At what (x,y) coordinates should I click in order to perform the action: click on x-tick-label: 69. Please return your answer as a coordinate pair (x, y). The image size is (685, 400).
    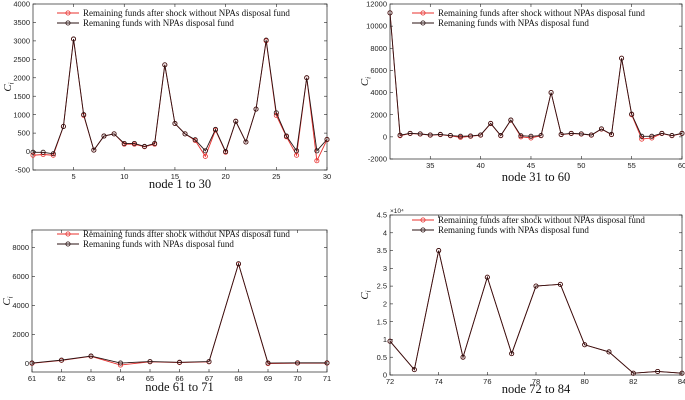
    Looking at the image, I should click on (268, 378).